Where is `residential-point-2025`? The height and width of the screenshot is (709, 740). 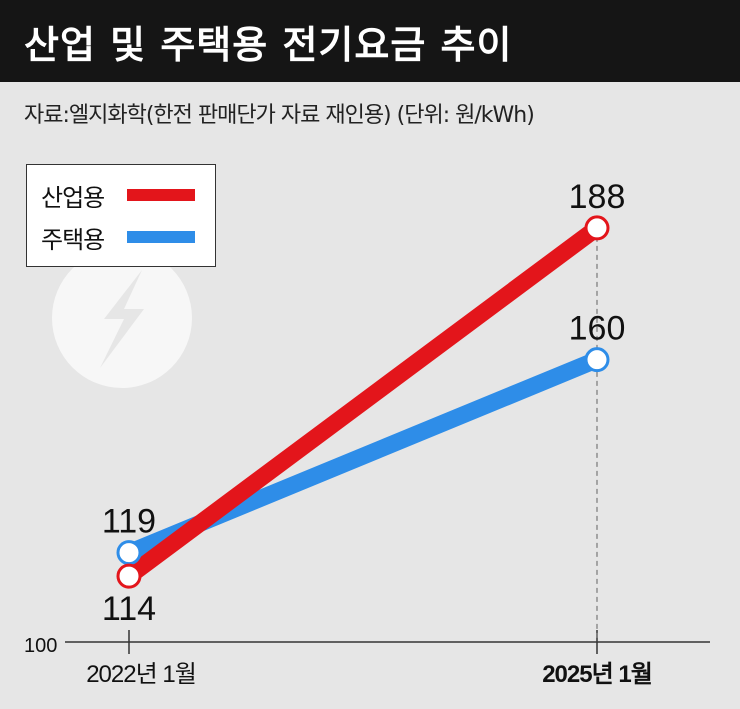
residential-point-2025 is located at coordinates (597, 360).